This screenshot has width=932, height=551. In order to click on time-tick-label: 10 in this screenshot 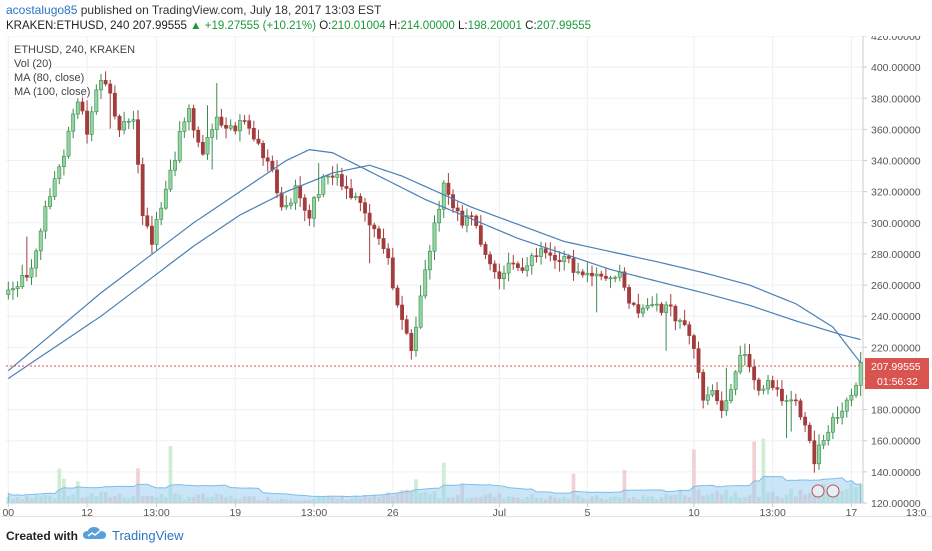, I will do `click(694, 511)`.